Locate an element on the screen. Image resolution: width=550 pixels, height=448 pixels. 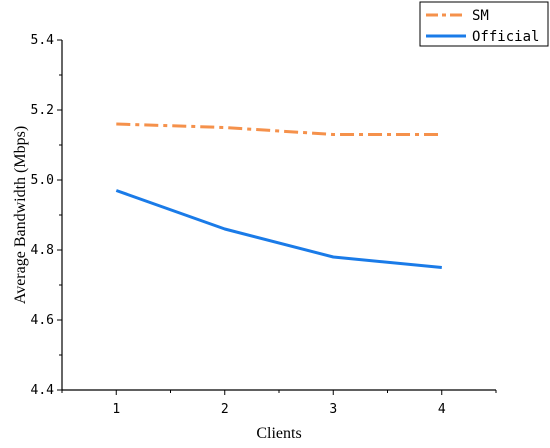
legend-label-sm: SM is located at coordinates (480, 16).